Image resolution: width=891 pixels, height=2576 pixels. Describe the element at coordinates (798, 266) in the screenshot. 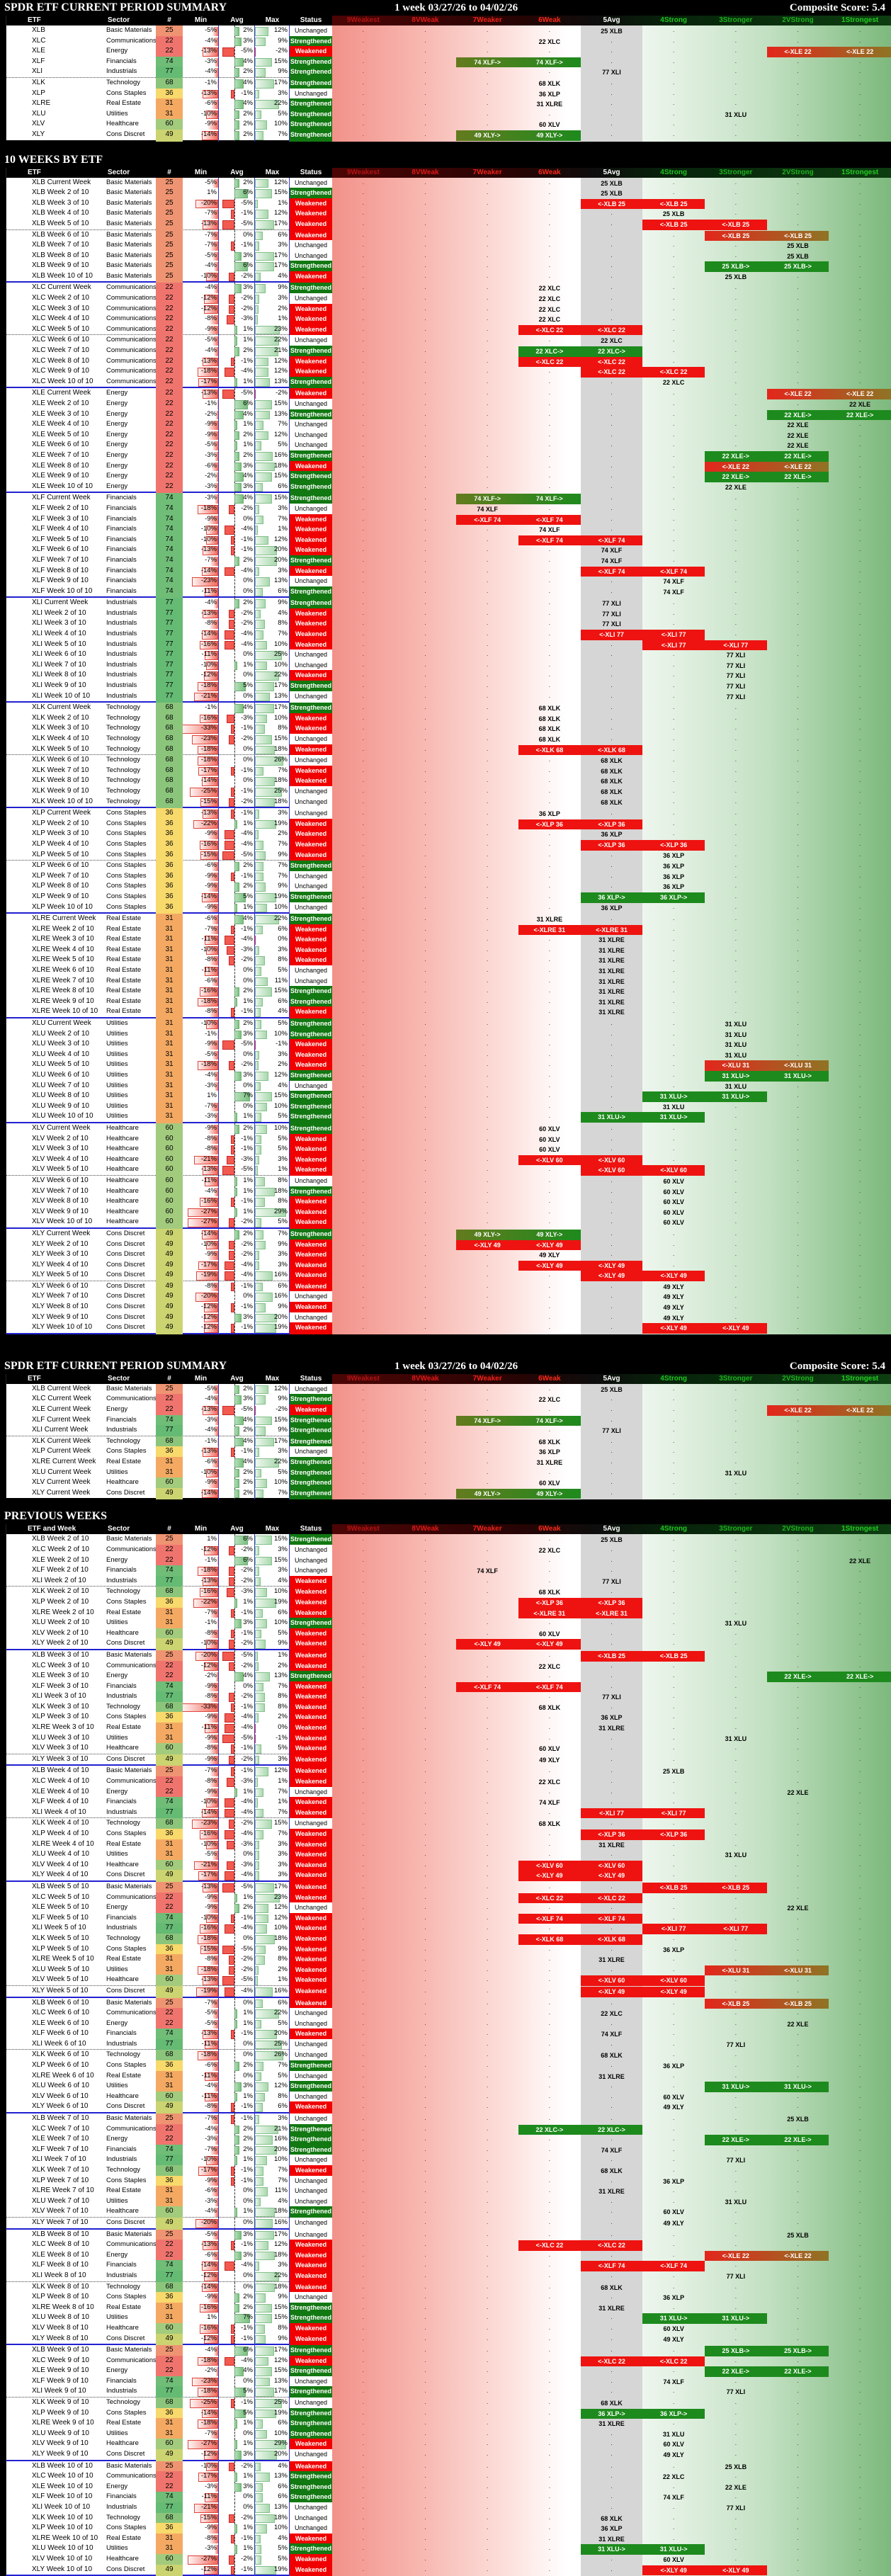

I see `chip-text: 25 XLB->` at that location.